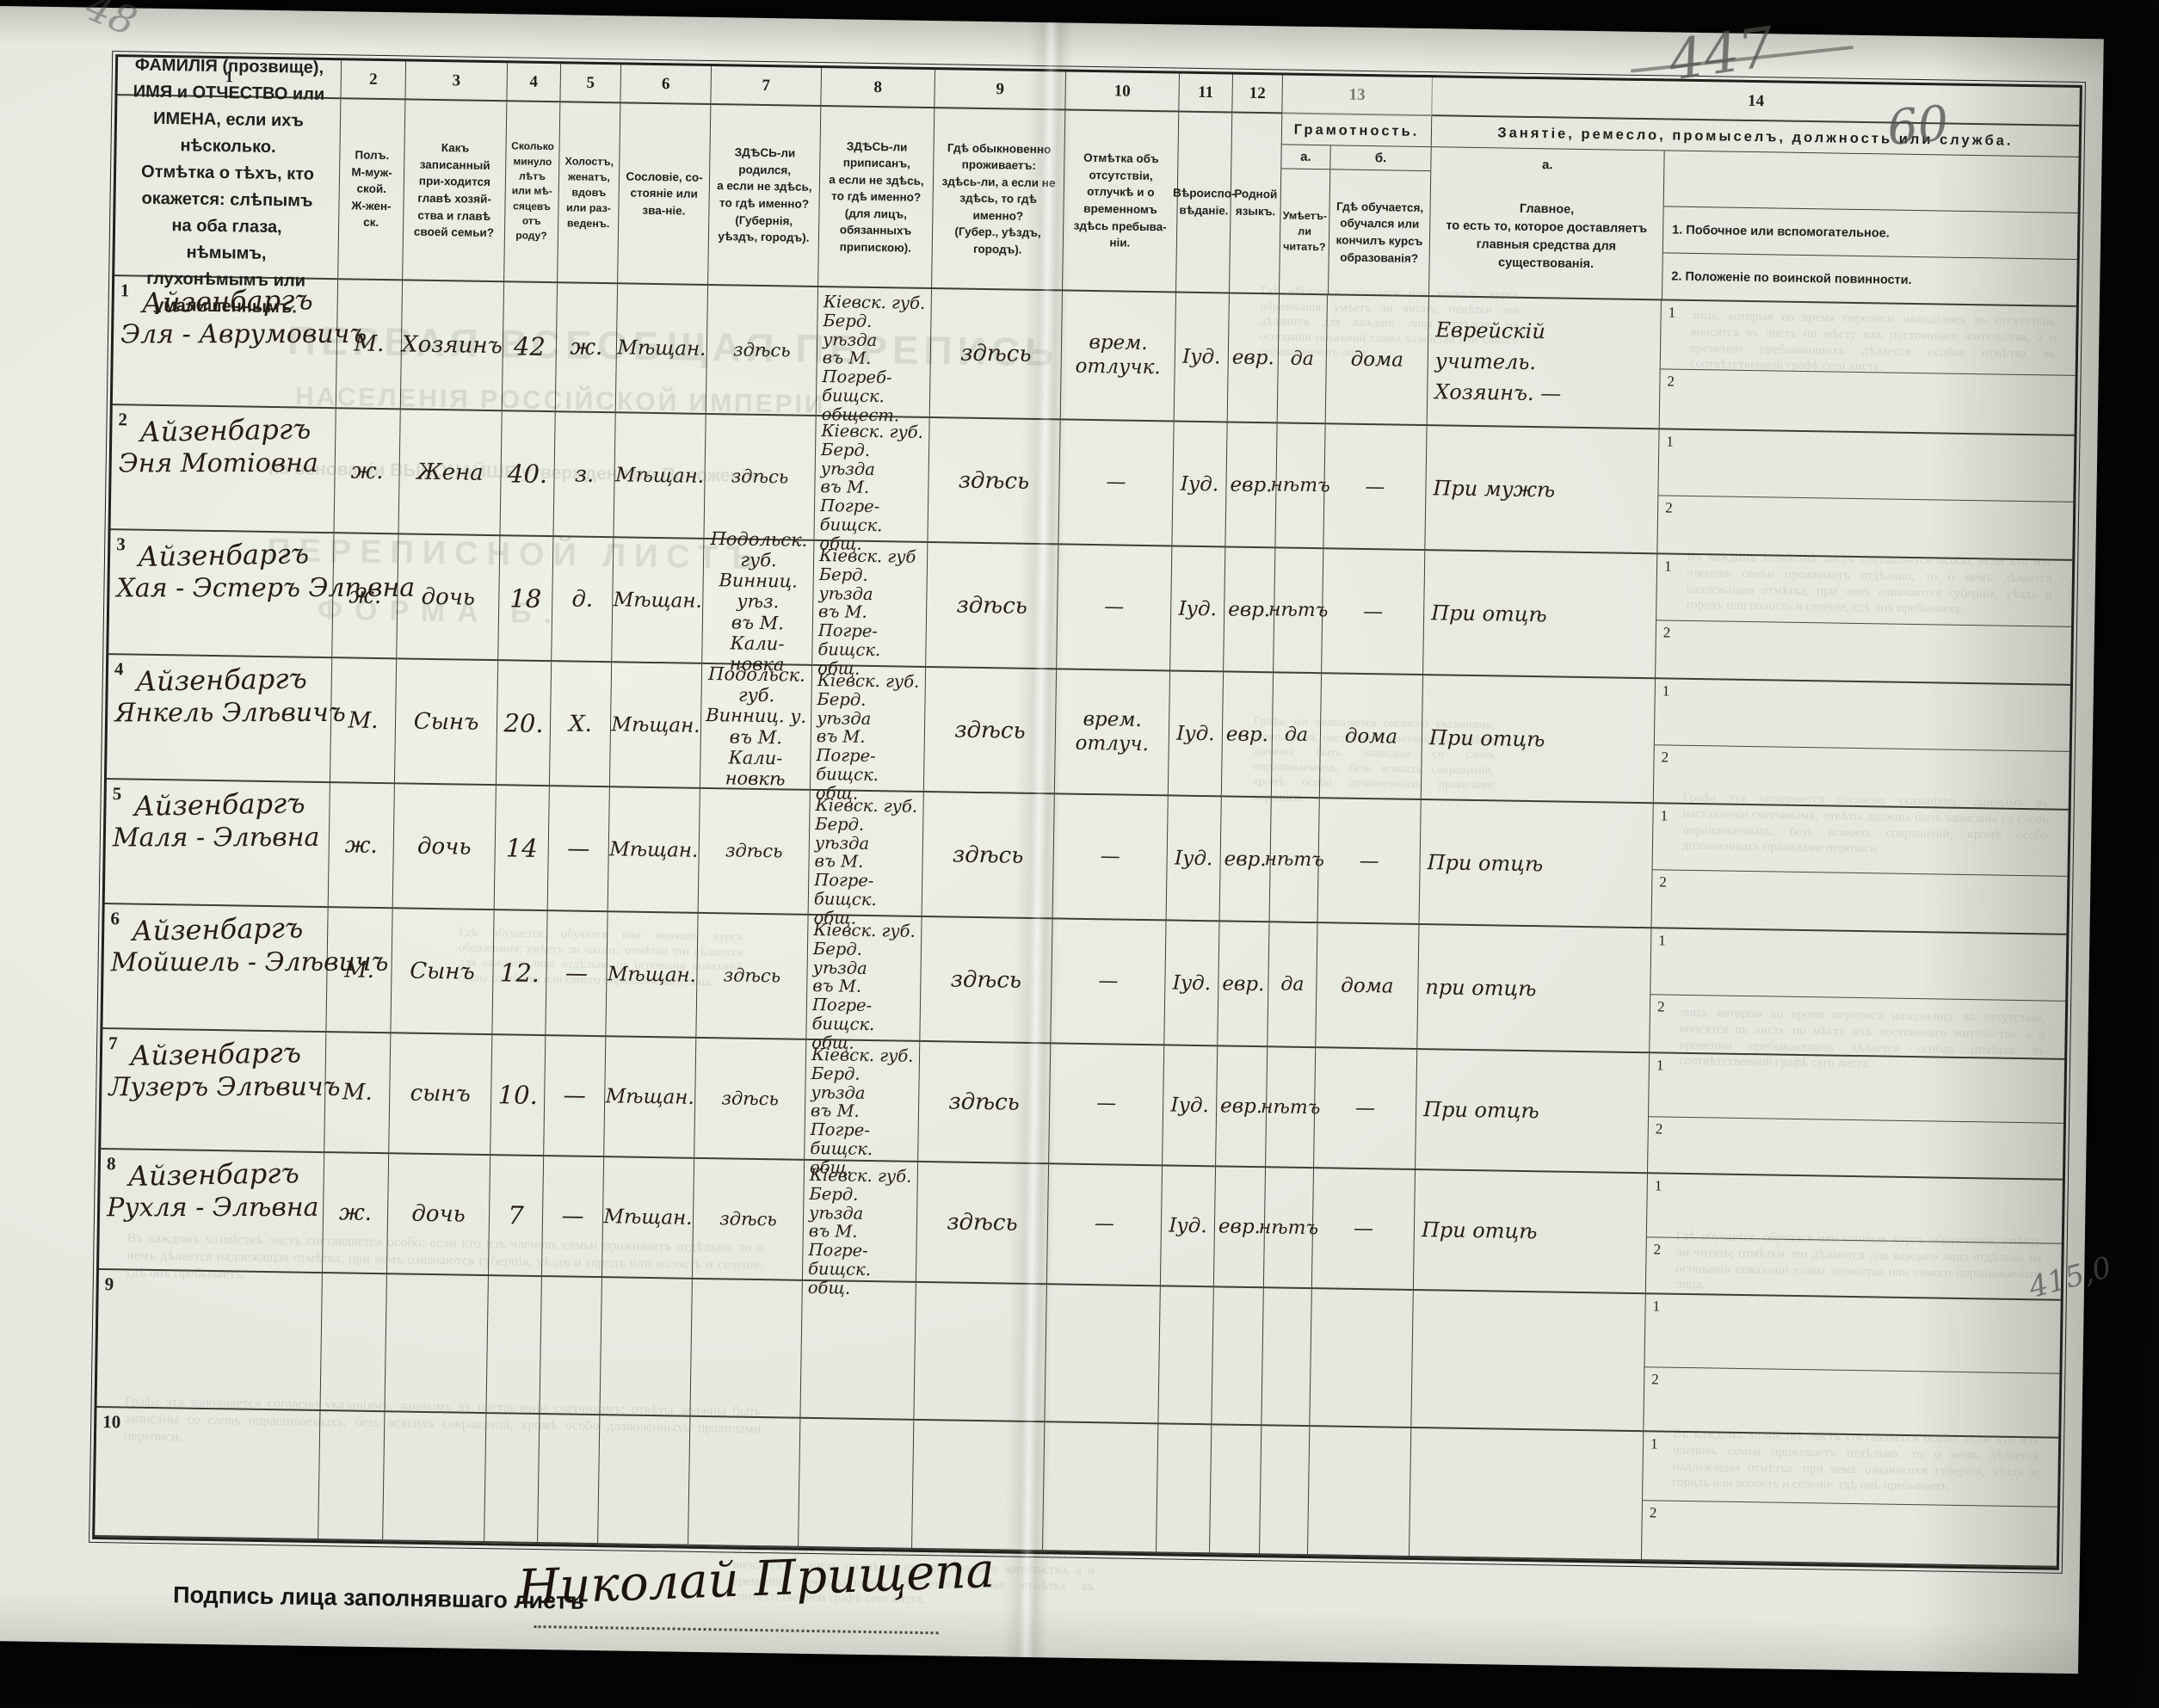  Describe the element at coordinates (591, 84) in the screenshot. I see `column-number: 5` at that location.